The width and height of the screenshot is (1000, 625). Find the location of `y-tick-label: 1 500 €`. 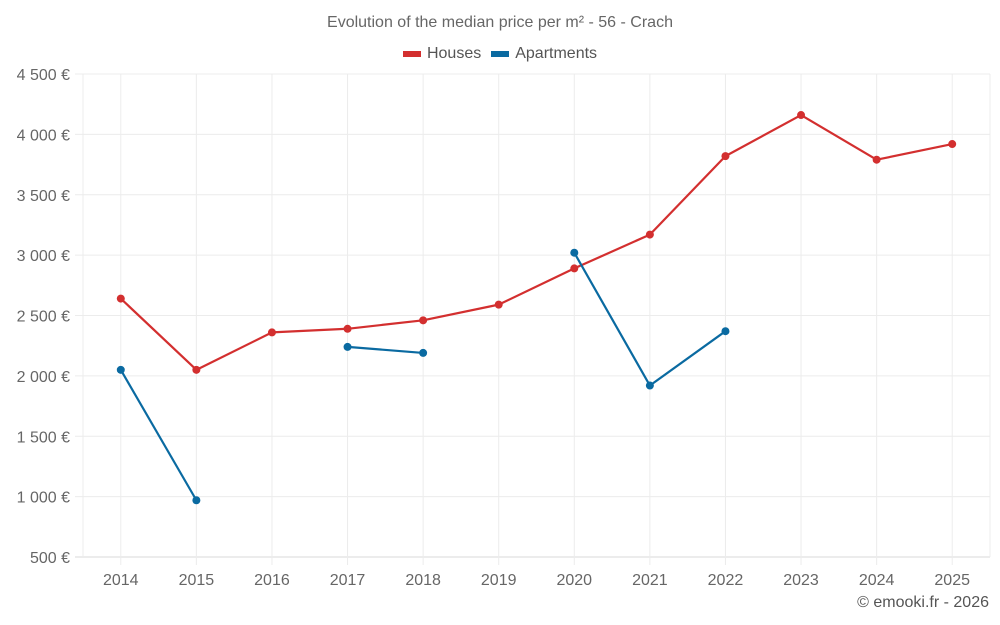

y-tick-label: 1 500 € is located at coordinates (43, 437).